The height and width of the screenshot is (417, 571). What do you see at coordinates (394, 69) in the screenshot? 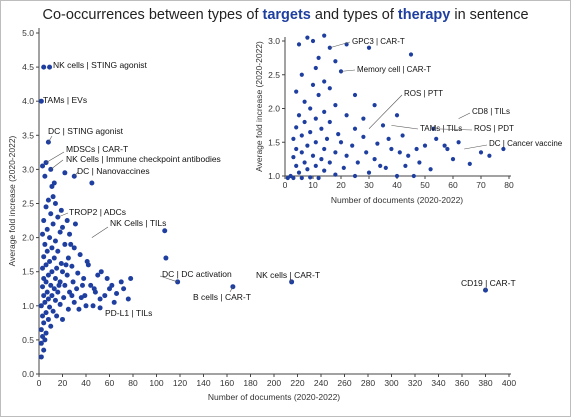
I see `inset-annotation-label: Memory cell | CAR-T` at bounding box center [394, 69].